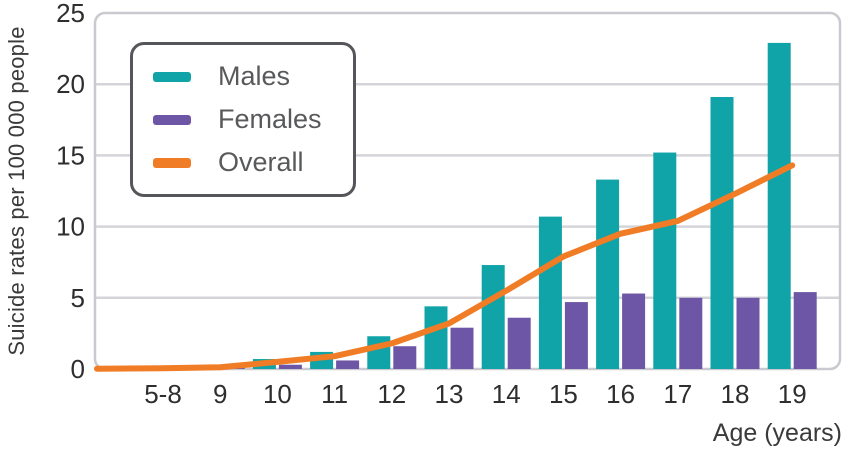  Describe the element at coordinates (735, 394) in the screenshot. I see `x-tick-18: 18` at that location.